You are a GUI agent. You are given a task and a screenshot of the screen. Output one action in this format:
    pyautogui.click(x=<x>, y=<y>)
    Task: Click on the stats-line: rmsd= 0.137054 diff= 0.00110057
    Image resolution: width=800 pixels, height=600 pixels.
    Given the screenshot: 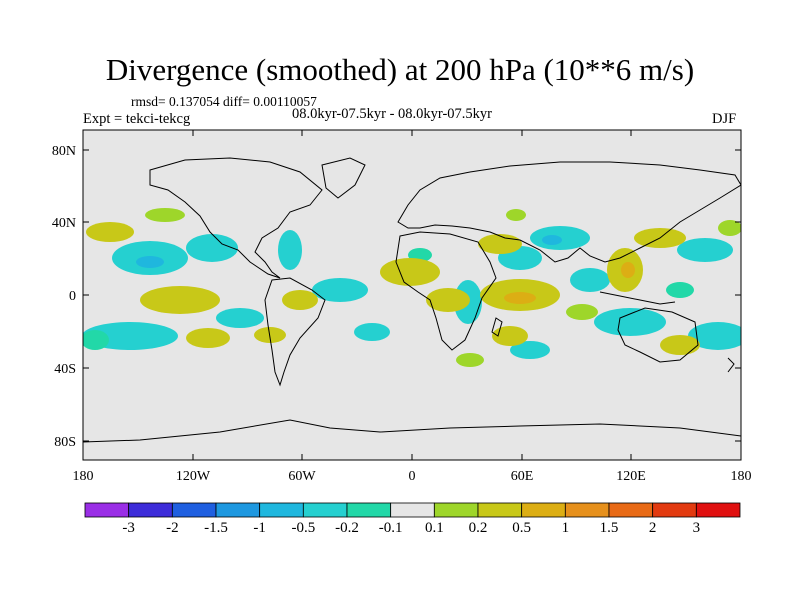 What is the action you would take?
    pyautogui.click(x=224, y=101)
    